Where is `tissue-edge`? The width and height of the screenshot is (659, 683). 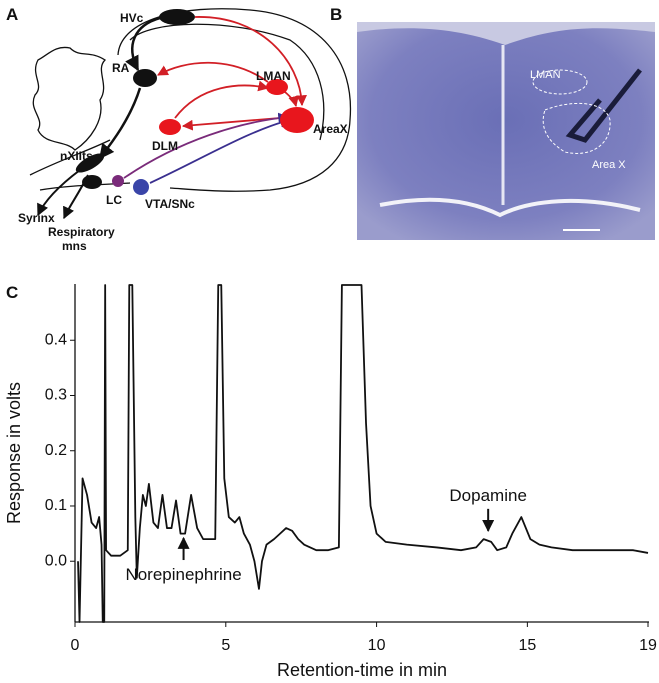 tissue-edge is located at coordinates (506, 33).